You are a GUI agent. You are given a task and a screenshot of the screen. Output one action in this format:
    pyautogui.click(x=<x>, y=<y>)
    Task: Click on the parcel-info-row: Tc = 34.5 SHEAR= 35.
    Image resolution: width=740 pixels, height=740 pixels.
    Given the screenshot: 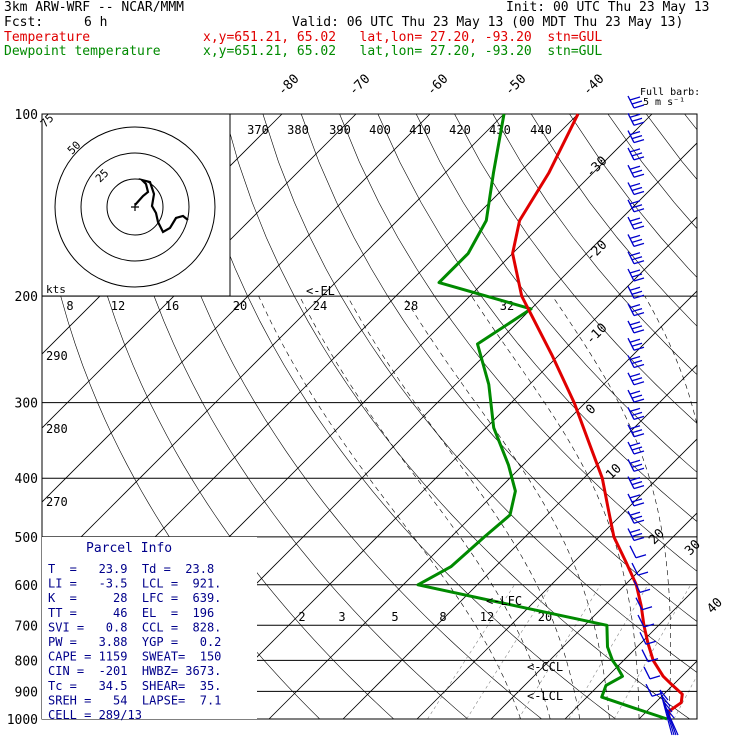 What is the action you would take?
    pyautogui.click(x=134, y=686)
    